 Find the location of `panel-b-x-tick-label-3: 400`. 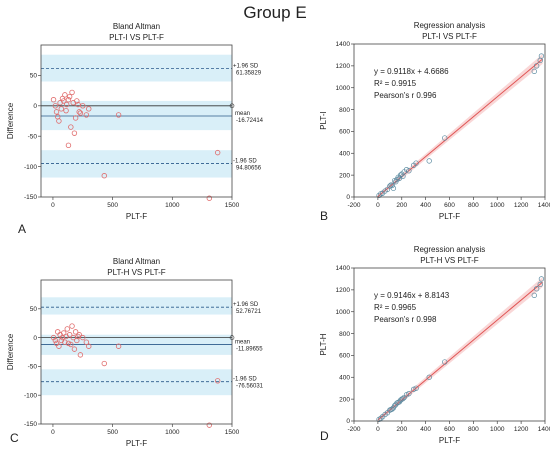

panel-b-x-tick-label-3: 400 is located at coordinates (425, 205).